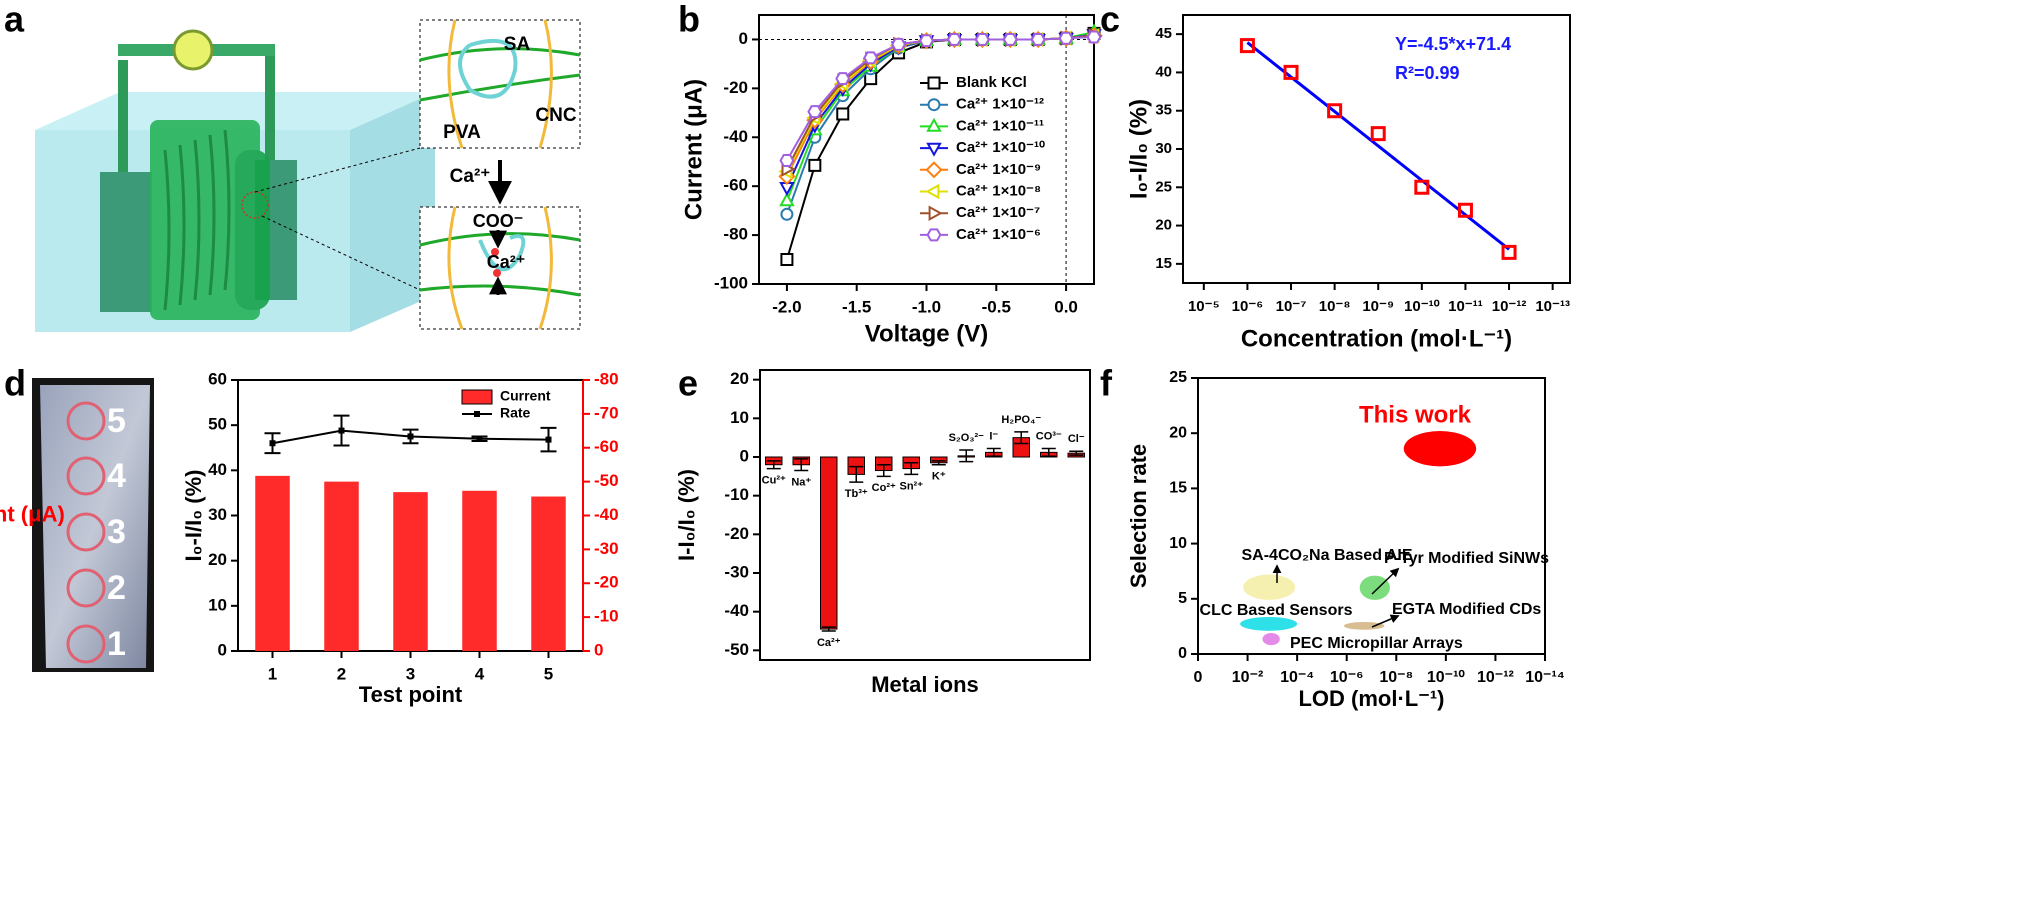  Describe the element at coordinates (1376, 338) in the screenshot. I see `x-axis-label: Concentration (mol·L⁻¹)` at that location.